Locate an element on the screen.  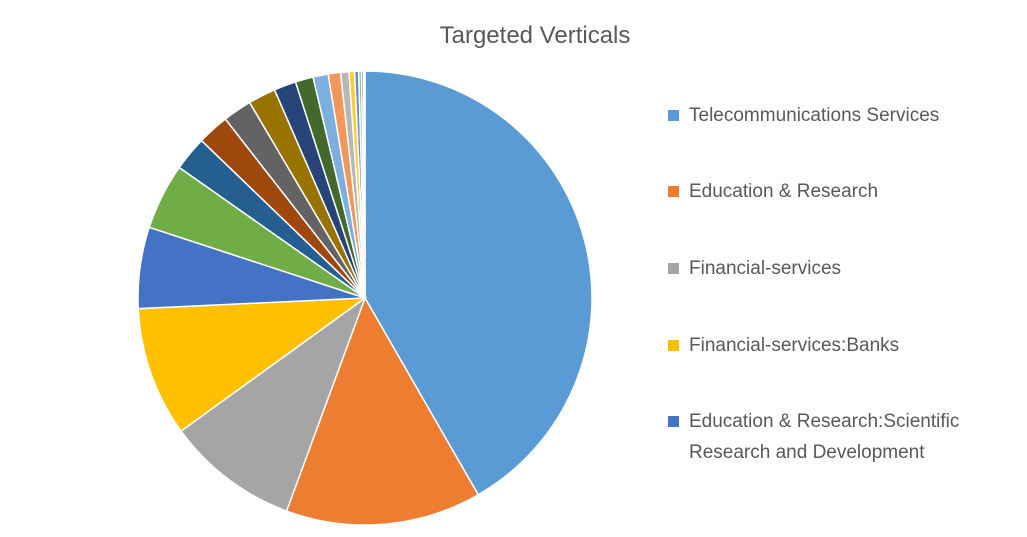
legend-label: Telecommunications Services is located at coordinates (814, 115).